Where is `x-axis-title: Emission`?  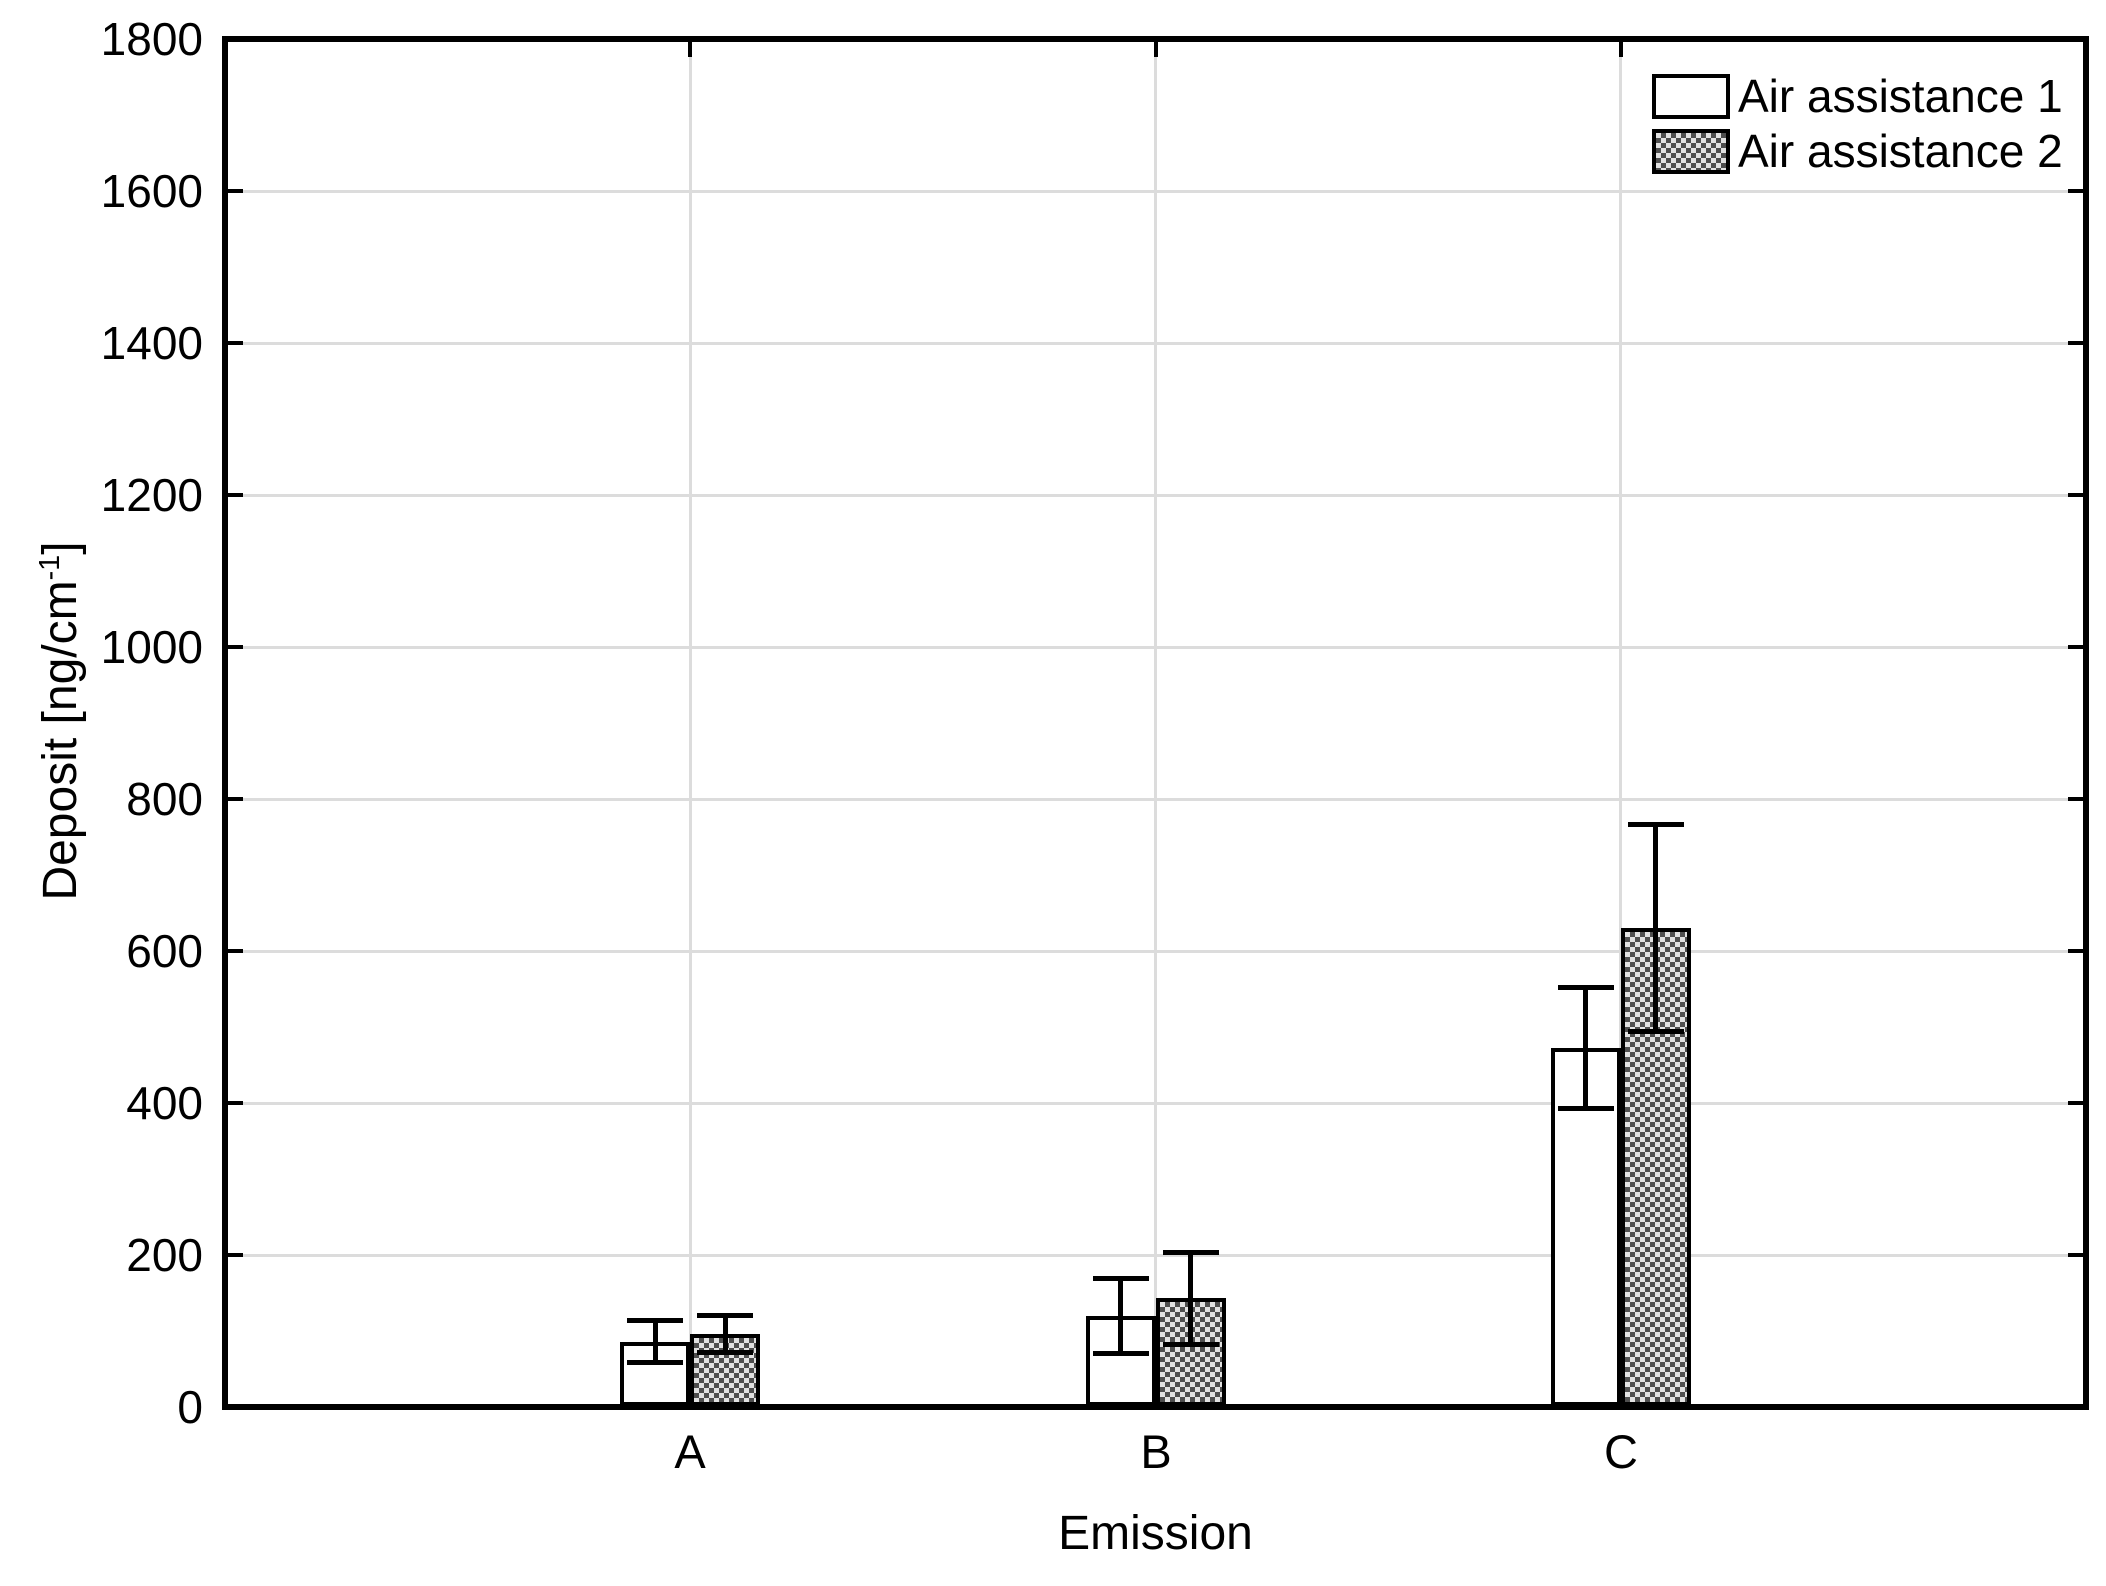 x-axis-title: Emission is located at coordinates (1155, 1533).